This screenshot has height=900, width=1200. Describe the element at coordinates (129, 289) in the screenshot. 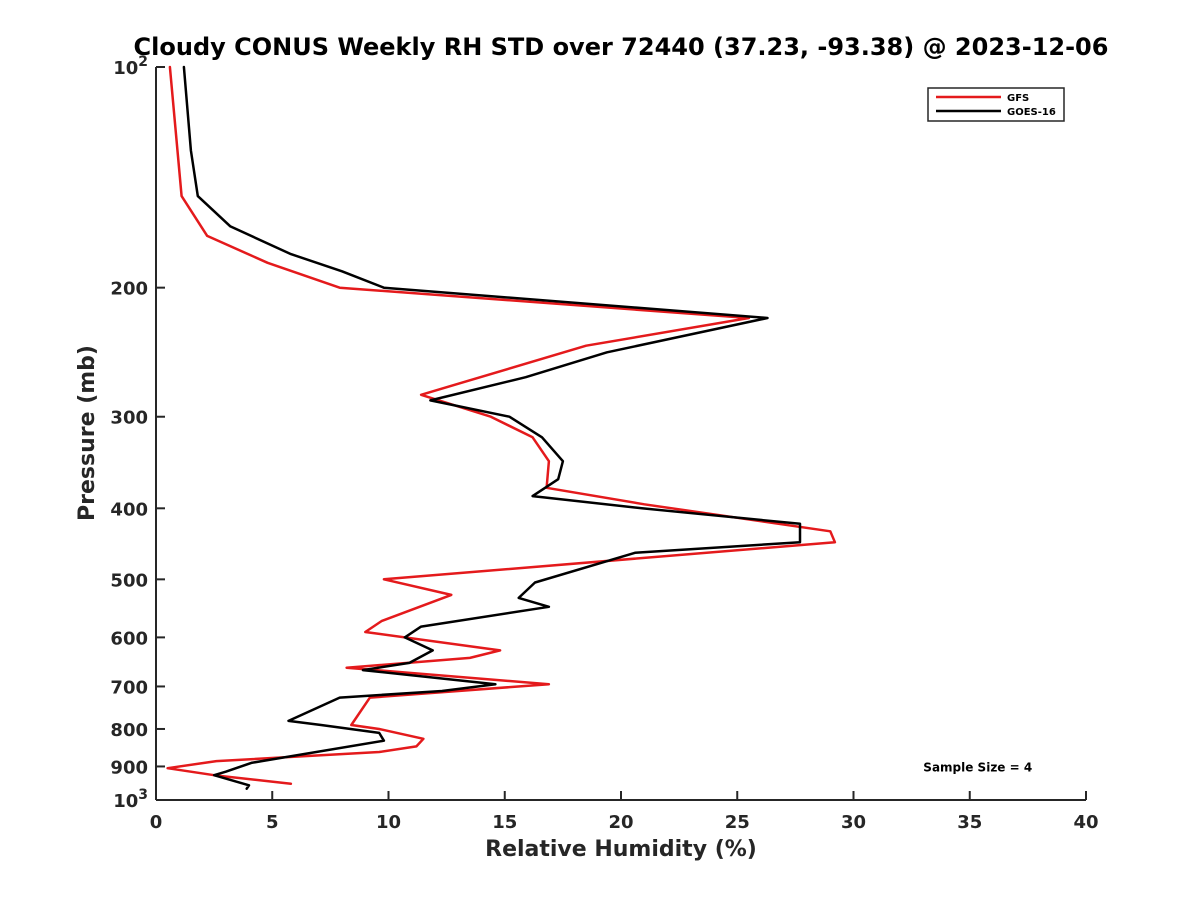

I see `y-tick-label: 200` at that location.